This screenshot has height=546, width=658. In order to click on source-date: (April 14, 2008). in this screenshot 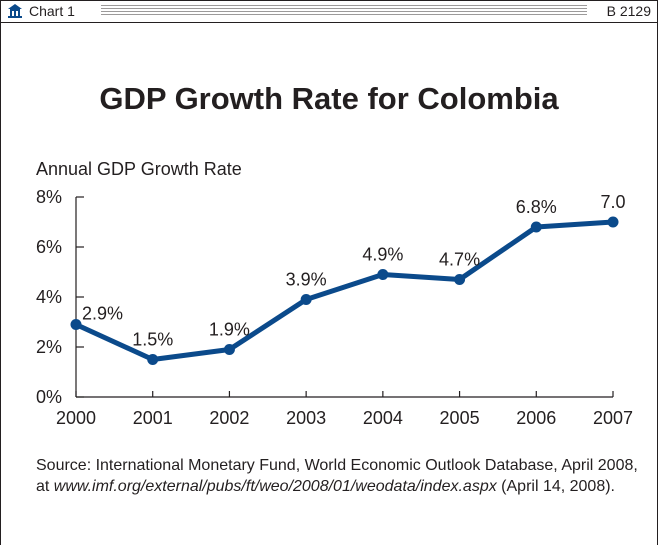, I will do `click(555, 486)`.